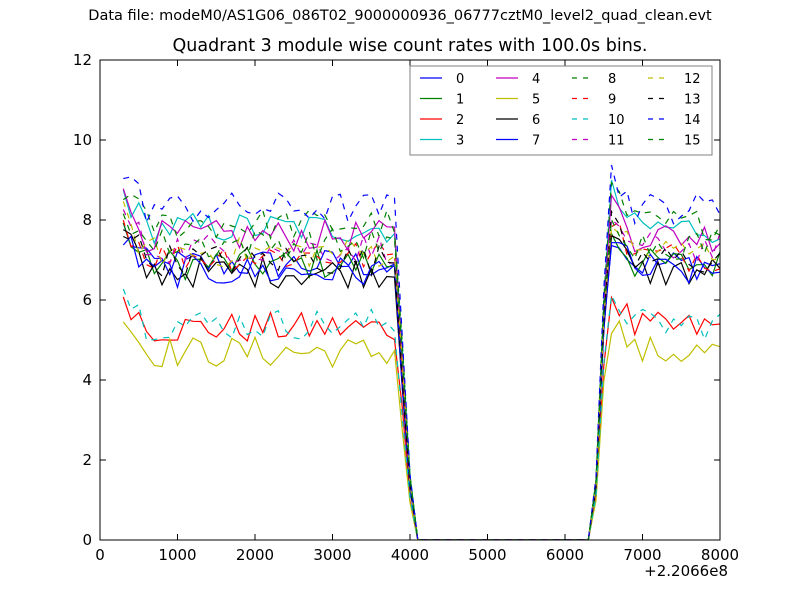 Image resolution: width=800 pixels, height=600 pixels. Describe the element at coordinates (612, 79) in the screenshot. I see `legend-label-8: 8` at that location.